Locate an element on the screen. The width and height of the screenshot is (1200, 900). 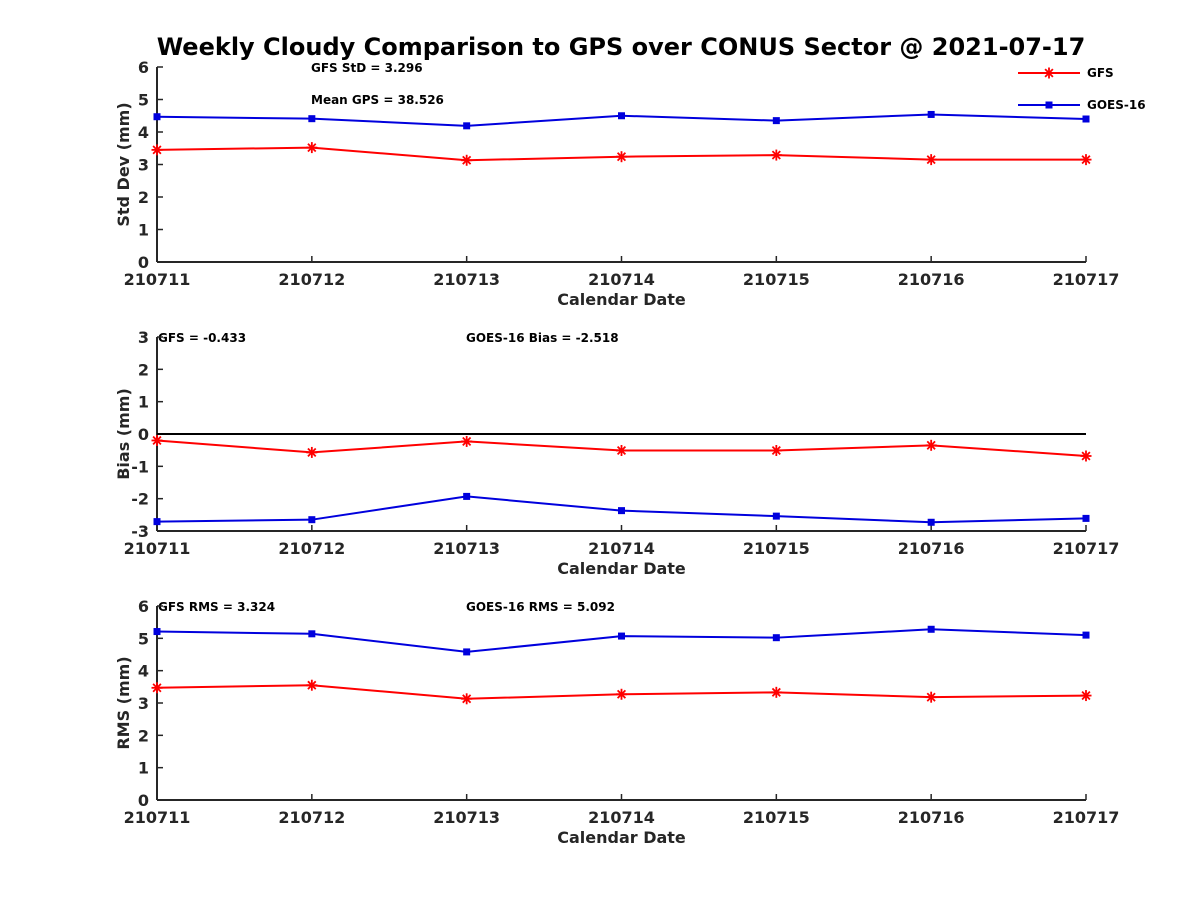
annotation-goes16-bias: GOES-16 Bias = -2.518 is located at coordinates (542, 338).